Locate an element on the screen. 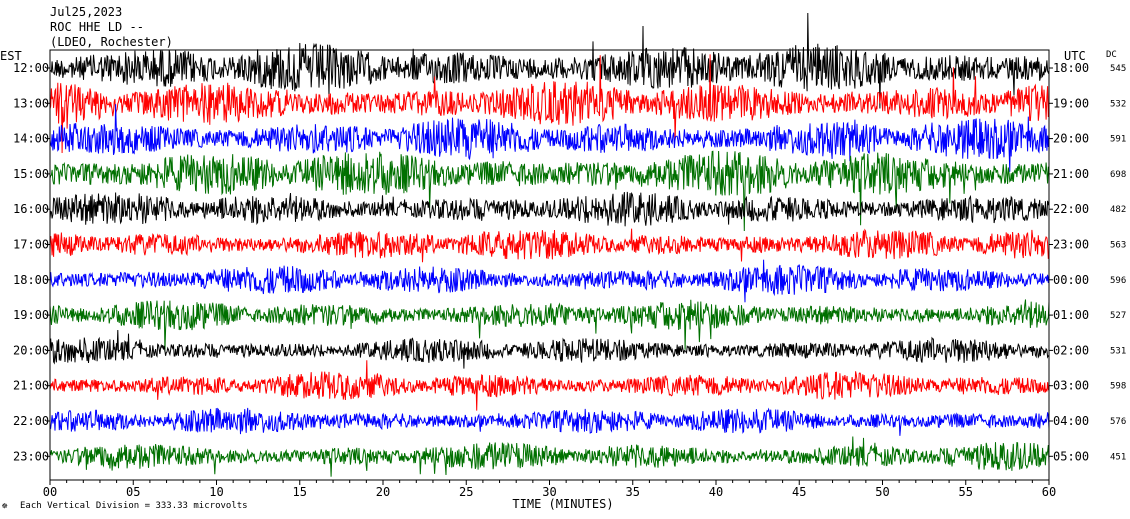 This screenshot has height=519, width=1130. utc-hour-label: 22:00 is located at coordinates (1071, 209).